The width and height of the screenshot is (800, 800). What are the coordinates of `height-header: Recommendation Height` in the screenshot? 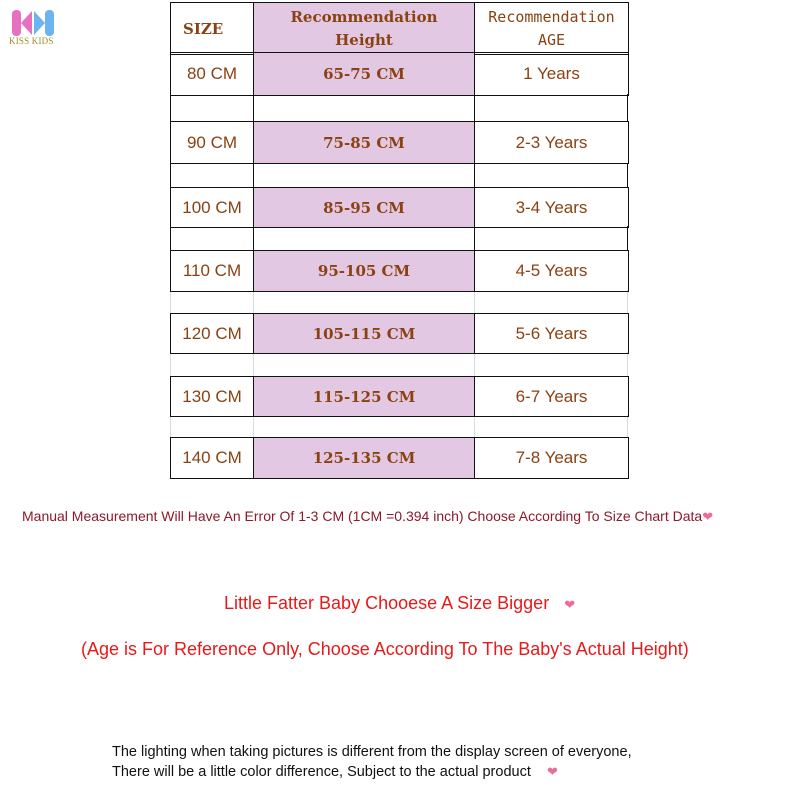 It's located at (364, 28).